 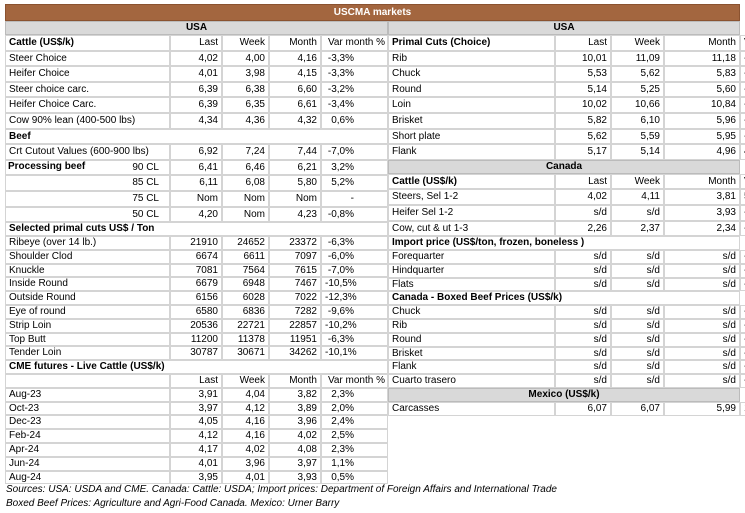 I want to click on value-cell: 3,82, so click(x=295, y=394).